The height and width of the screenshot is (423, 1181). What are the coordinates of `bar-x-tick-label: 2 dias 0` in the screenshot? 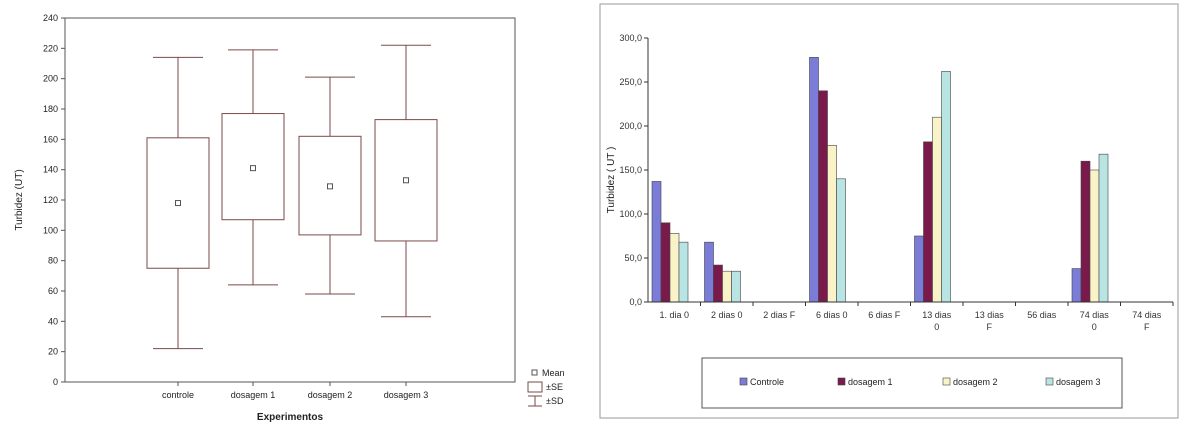 It's located at (727, 315).